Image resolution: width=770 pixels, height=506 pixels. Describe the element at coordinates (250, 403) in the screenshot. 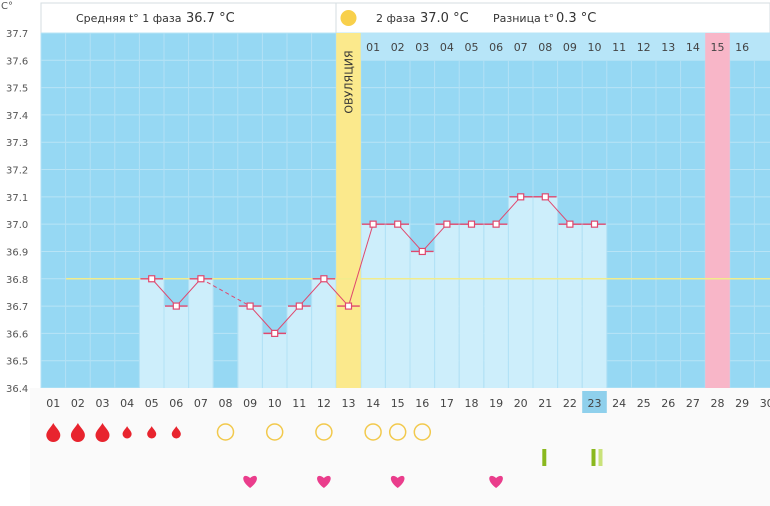

I see `day-label: 09` at that location.